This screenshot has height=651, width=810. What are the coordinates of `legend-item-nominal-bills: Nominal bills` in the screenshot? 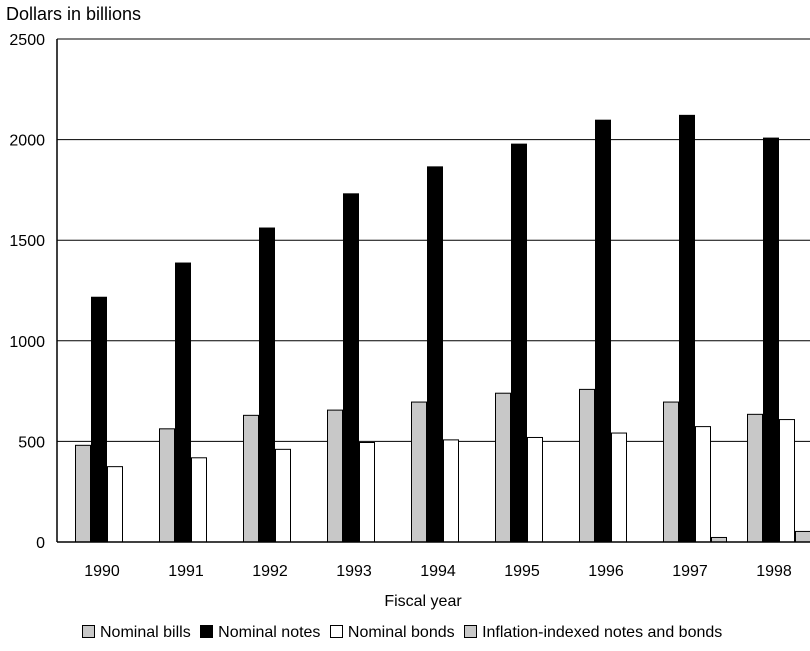 It's located at (136, 633).